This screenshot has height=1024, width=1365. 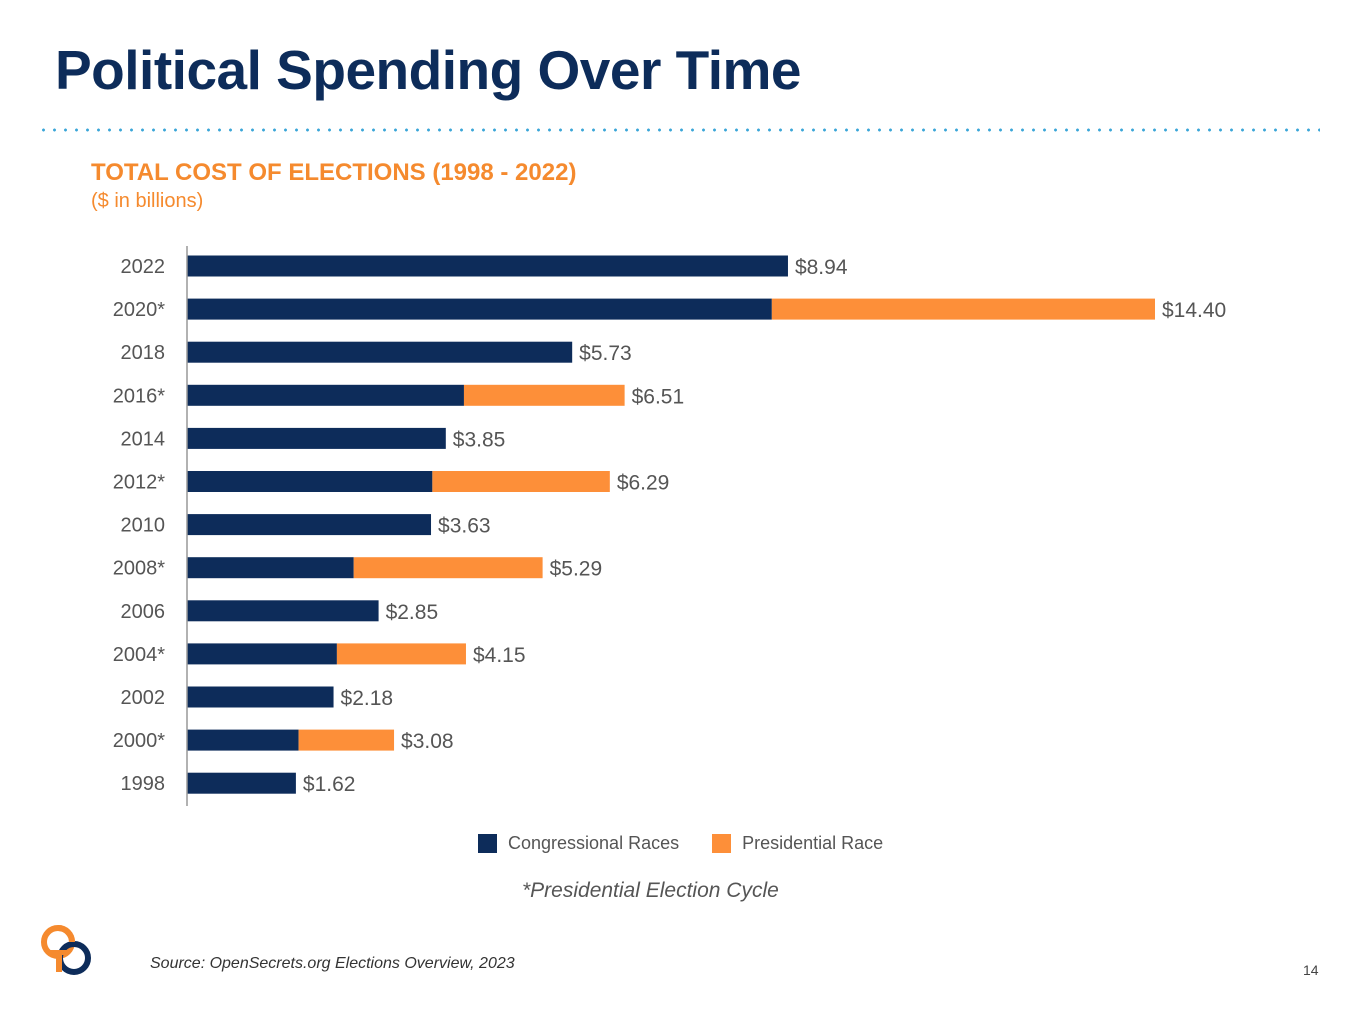 What do you see at coordinates (143, 353) in the screenshot?
I see `category-label: 2018` at bounding box center [143, 353].